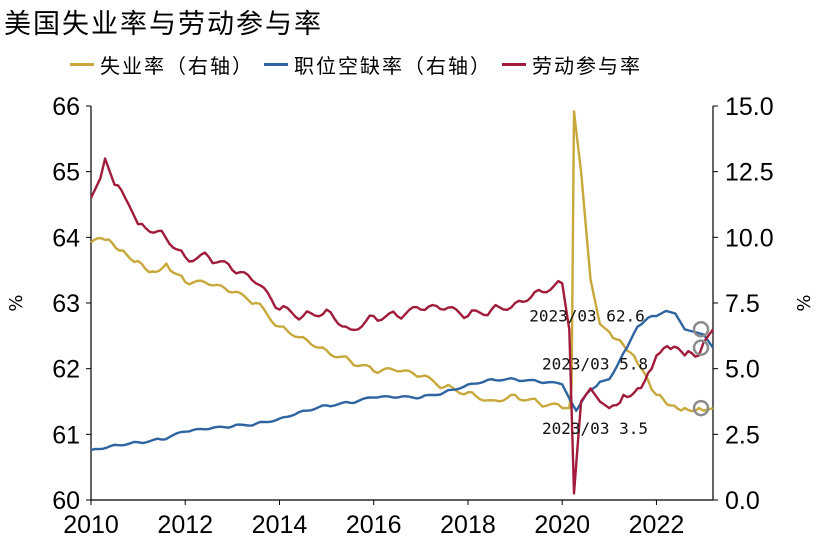 The height and width of the screenshot is (543, 826). I want to click on right-tick-label: 7.5, so click(742, 304).